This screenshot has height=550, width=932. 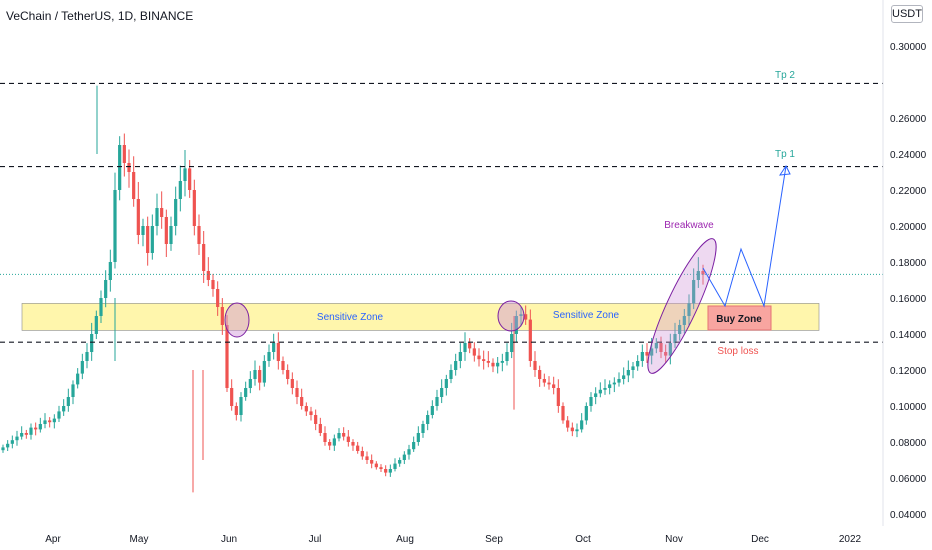 I want to click on x-tick-label: May, so click(x=139, y=539).